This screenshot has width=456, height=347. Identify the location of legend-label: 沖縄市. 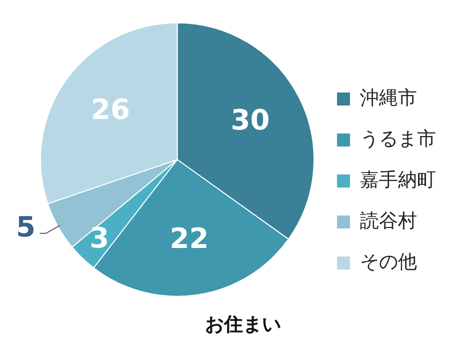
(388, 97).